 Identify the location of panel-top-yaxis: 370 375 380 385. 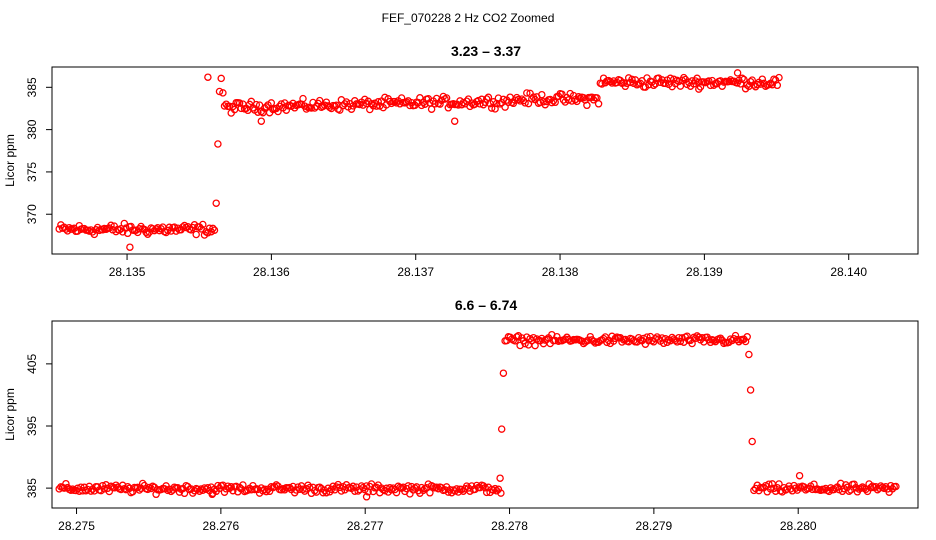
(39, 150).